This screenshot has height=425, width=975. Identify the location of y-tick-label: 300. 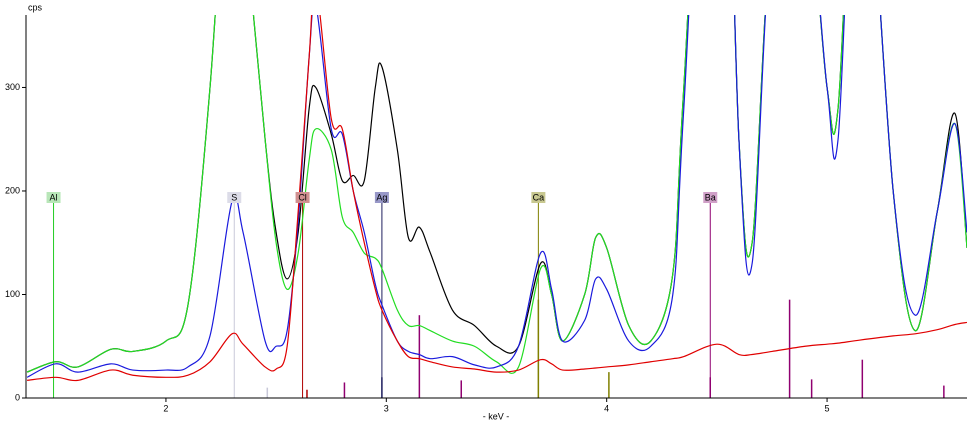
(12, 87).